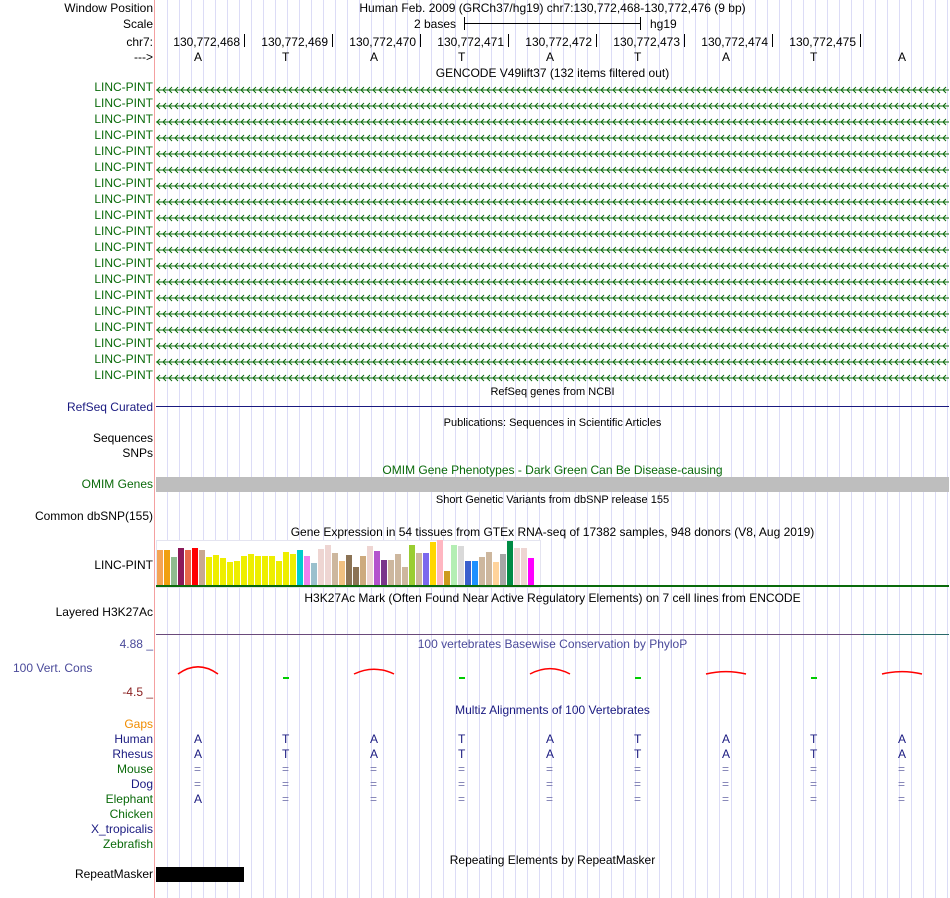  Describe the element at coordinates (53, 668) in the screenshot. I see `cons-label: 100 Vert. Cons` at that location.